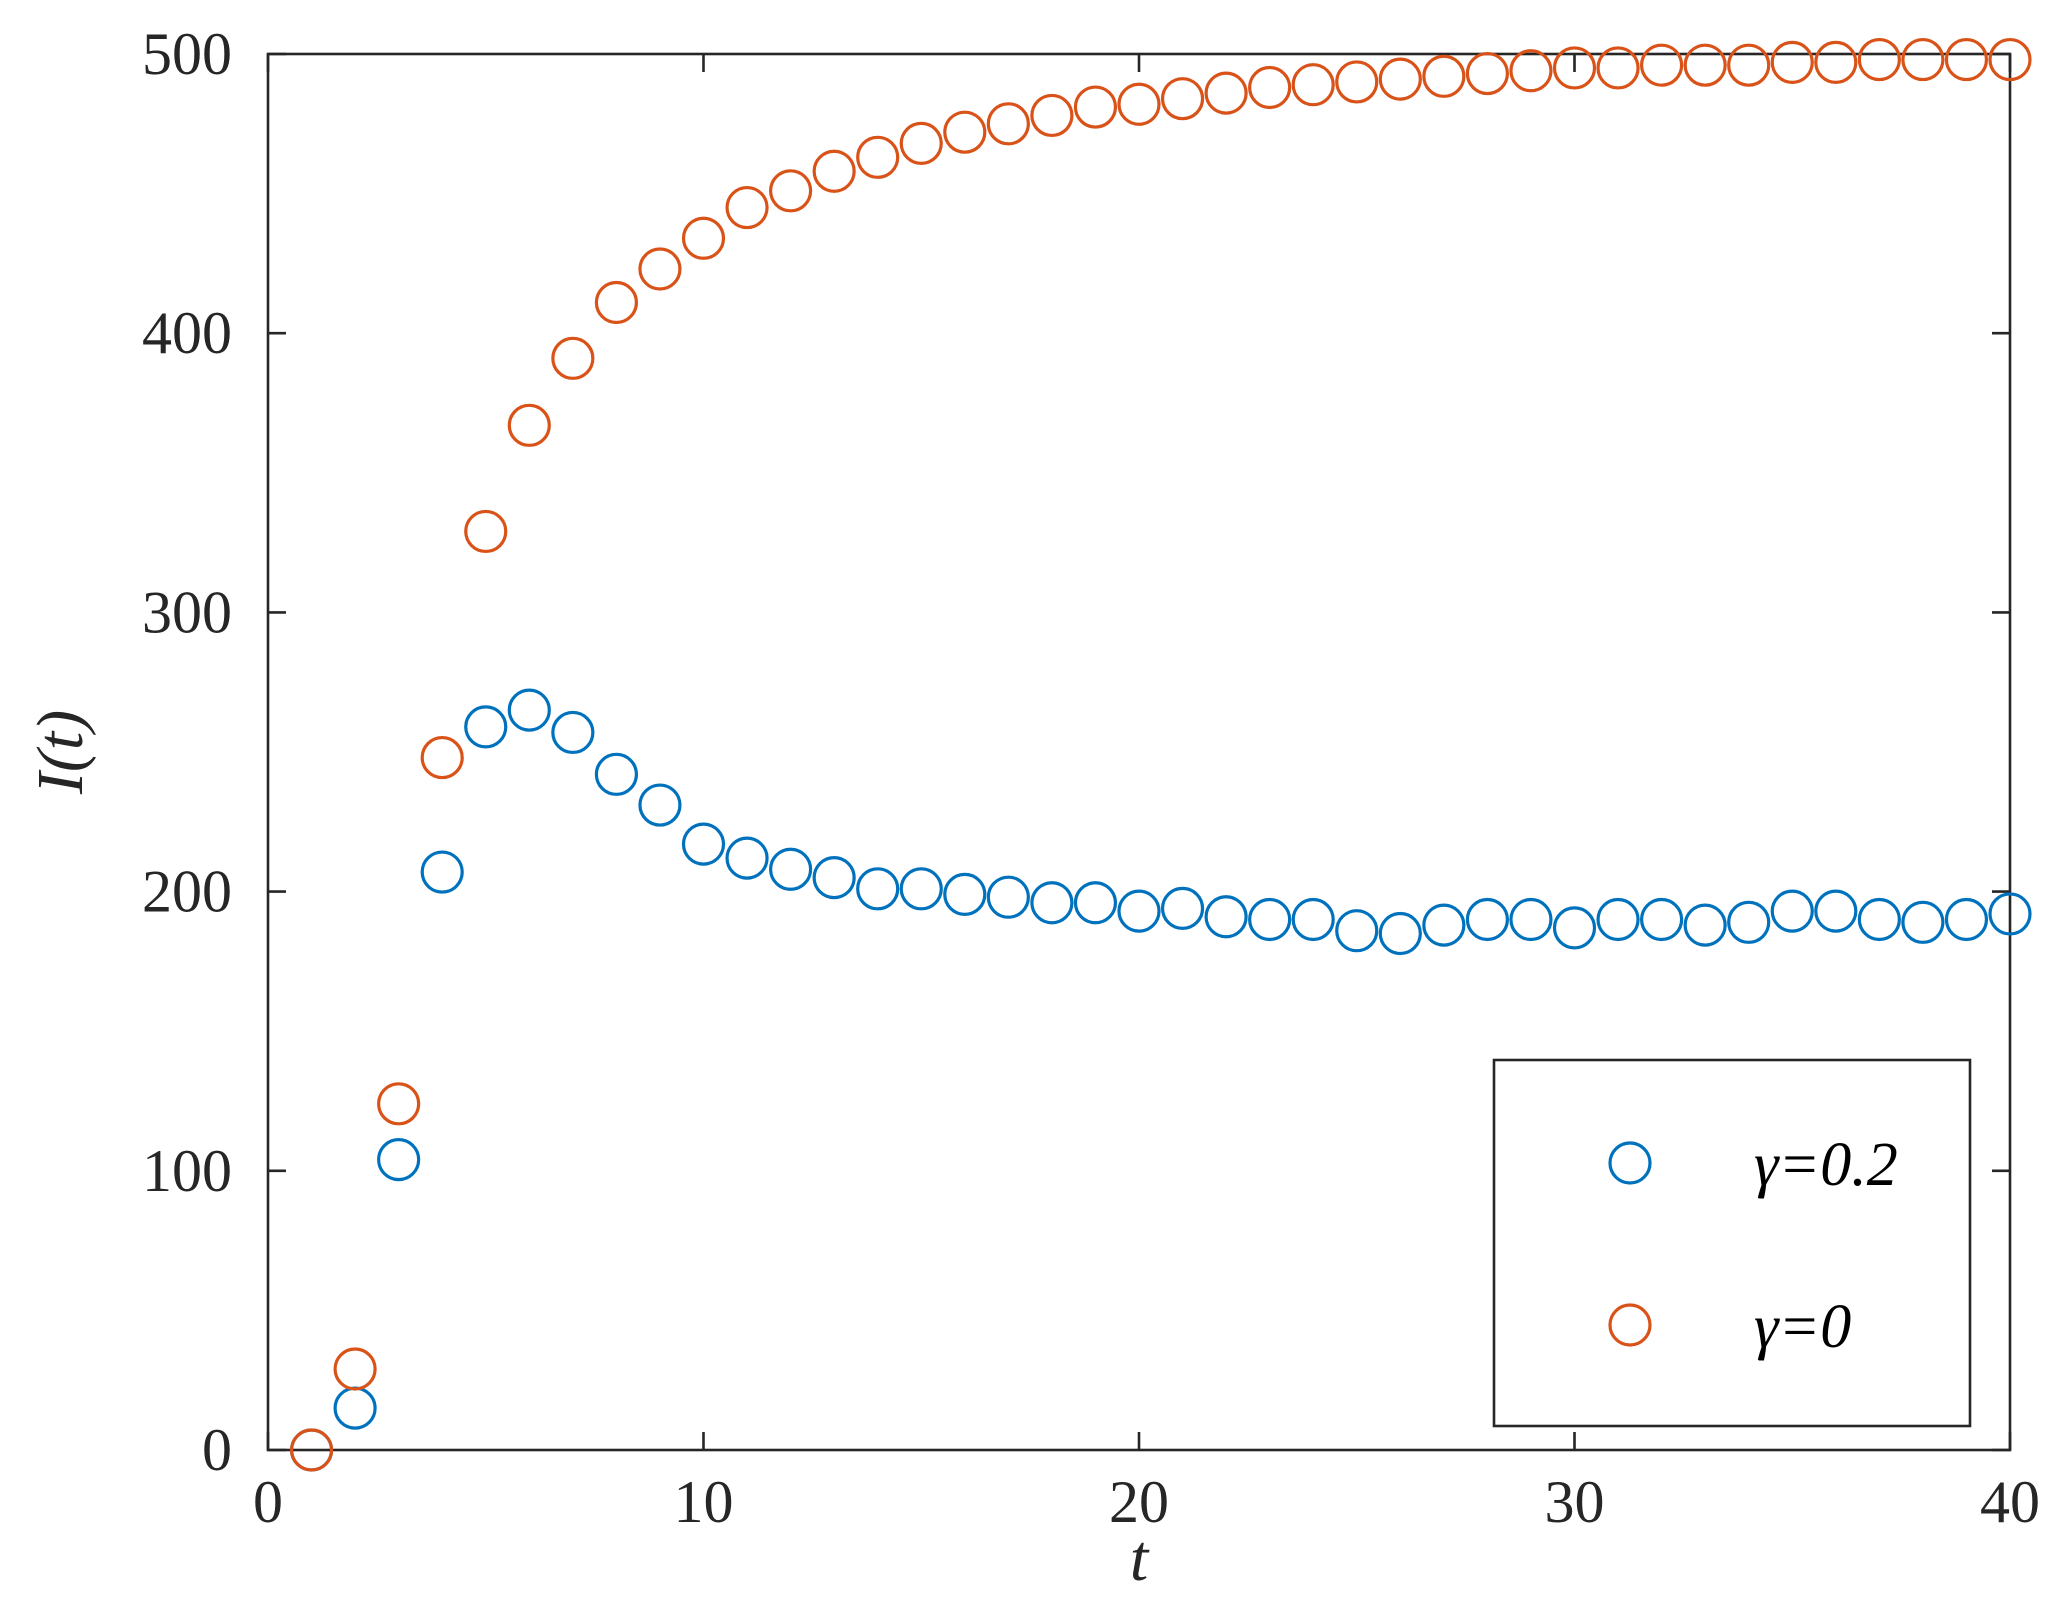 This screenshot has width=2066, height=1624. Describe the element at coordinates (1140, 1558) in the screenshot. I see `x-axis-label: t` at that location.